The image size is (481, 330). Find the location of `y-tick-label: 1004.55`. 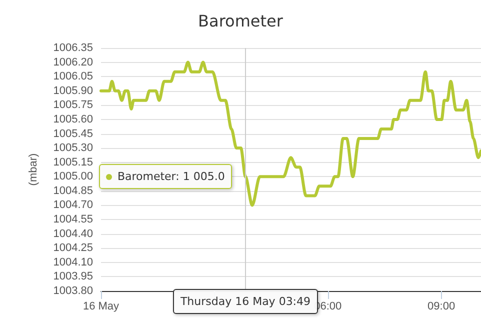

y-tick-label: 1004.55 is located at coordinates (73, 220).